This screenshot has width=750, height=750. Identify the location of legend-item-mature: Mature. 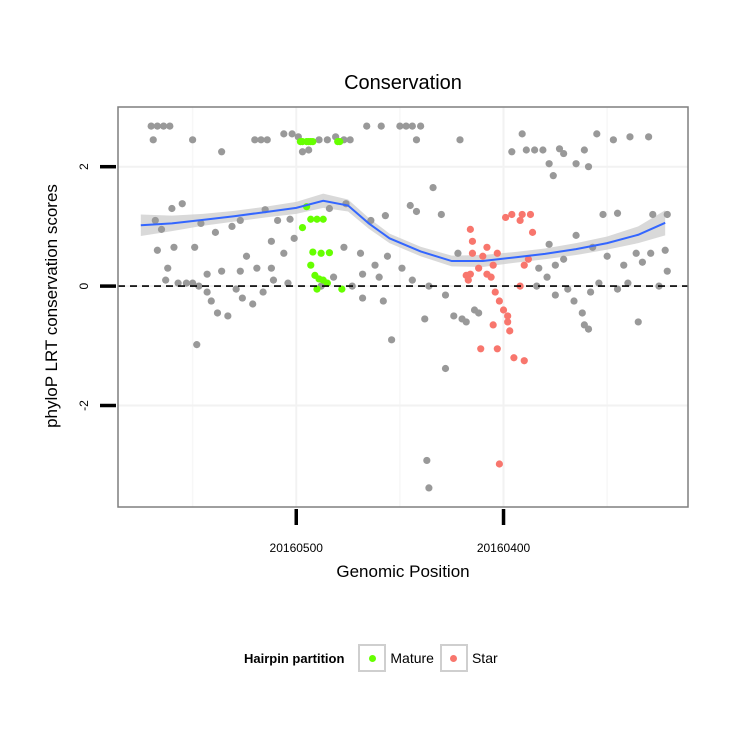
(396, 658).